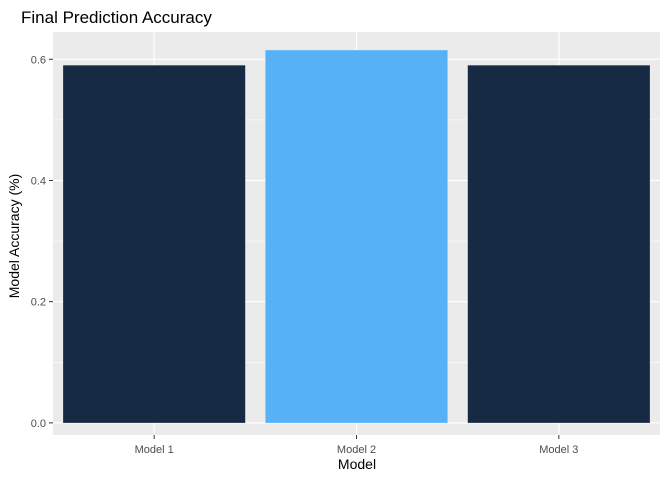  What do you see at coordinates (14, 236) in the screenshot?
I see `y-axis-title: Model Accuracy (%)` at bounding box center [14, 236].